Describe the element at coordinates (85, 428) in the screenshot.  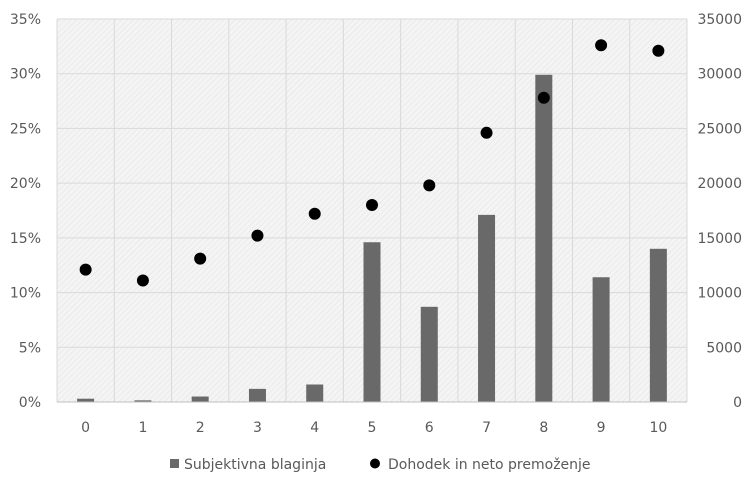
I see `x-tick-label: 0` at that location.